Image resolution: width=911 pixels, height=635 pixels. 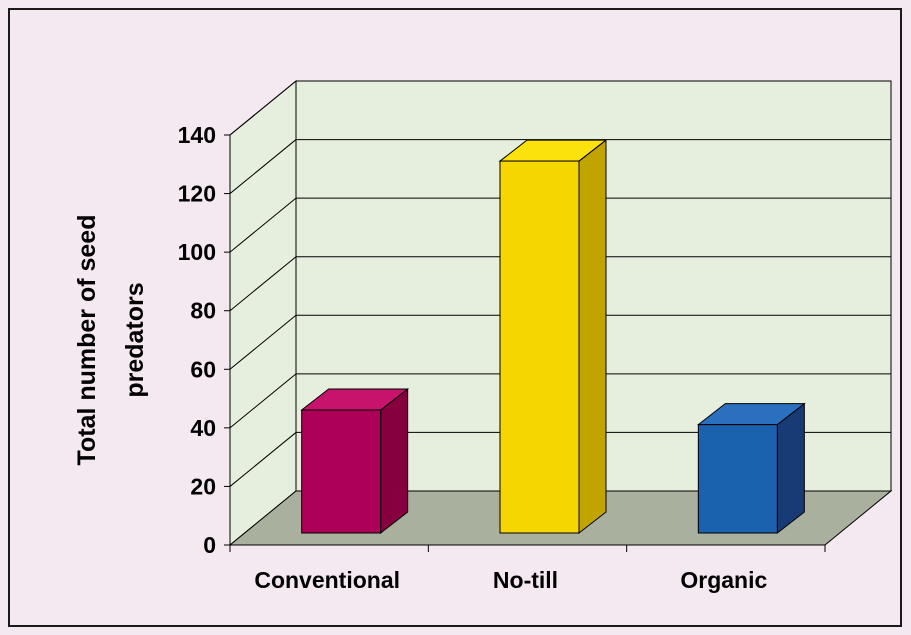 I want to click on bar-organic, so click(x=751, y=468).